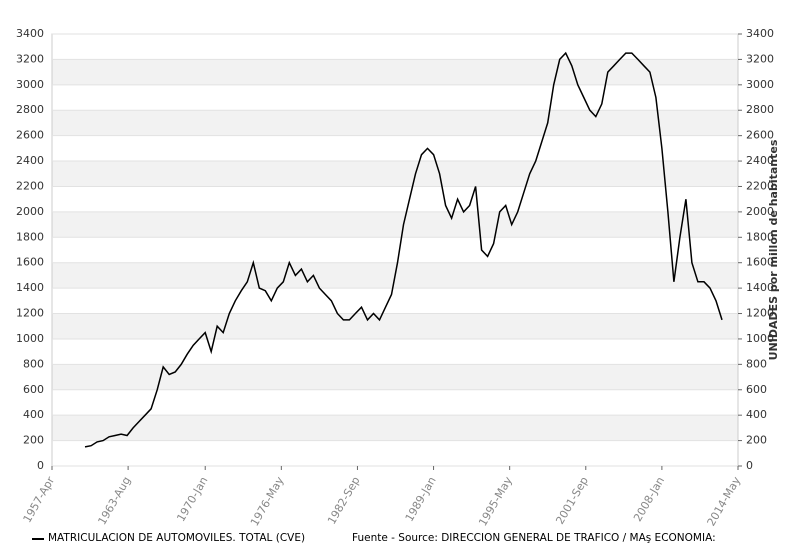 This screenshot has width=787, height=550. What do you see at coordinates (724, 501) in the screenshot?
I see `x-tick-label: 2014-May` at bounding box center [724, 501].